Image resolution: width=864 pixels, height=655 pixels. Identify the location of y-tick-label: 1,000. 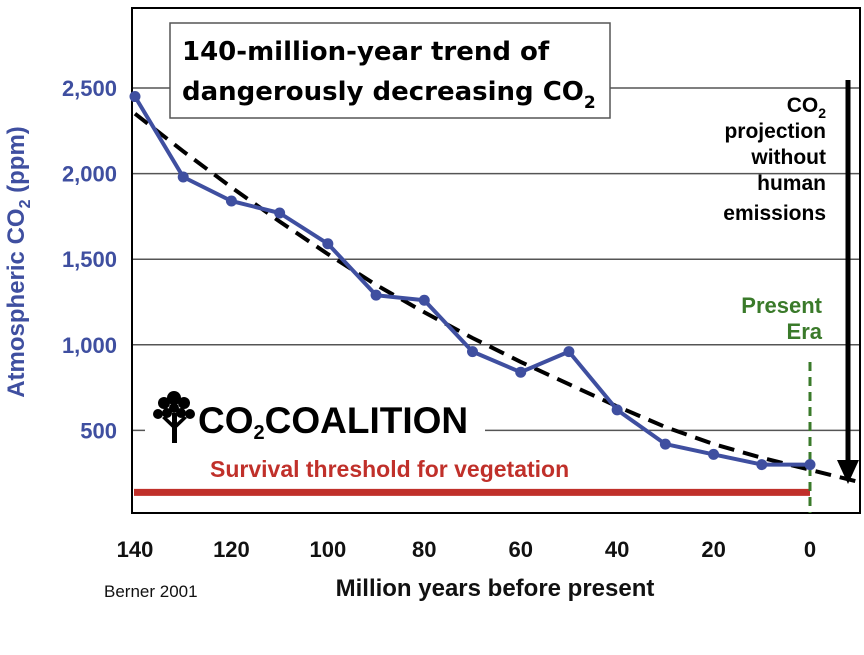
(89, 345).